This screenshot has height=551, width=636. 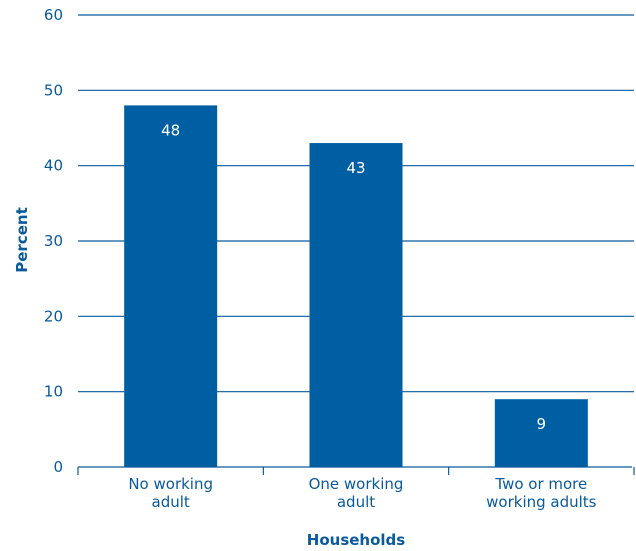 I want to click on y-tick-label: 60, so click(x=53, y=15).